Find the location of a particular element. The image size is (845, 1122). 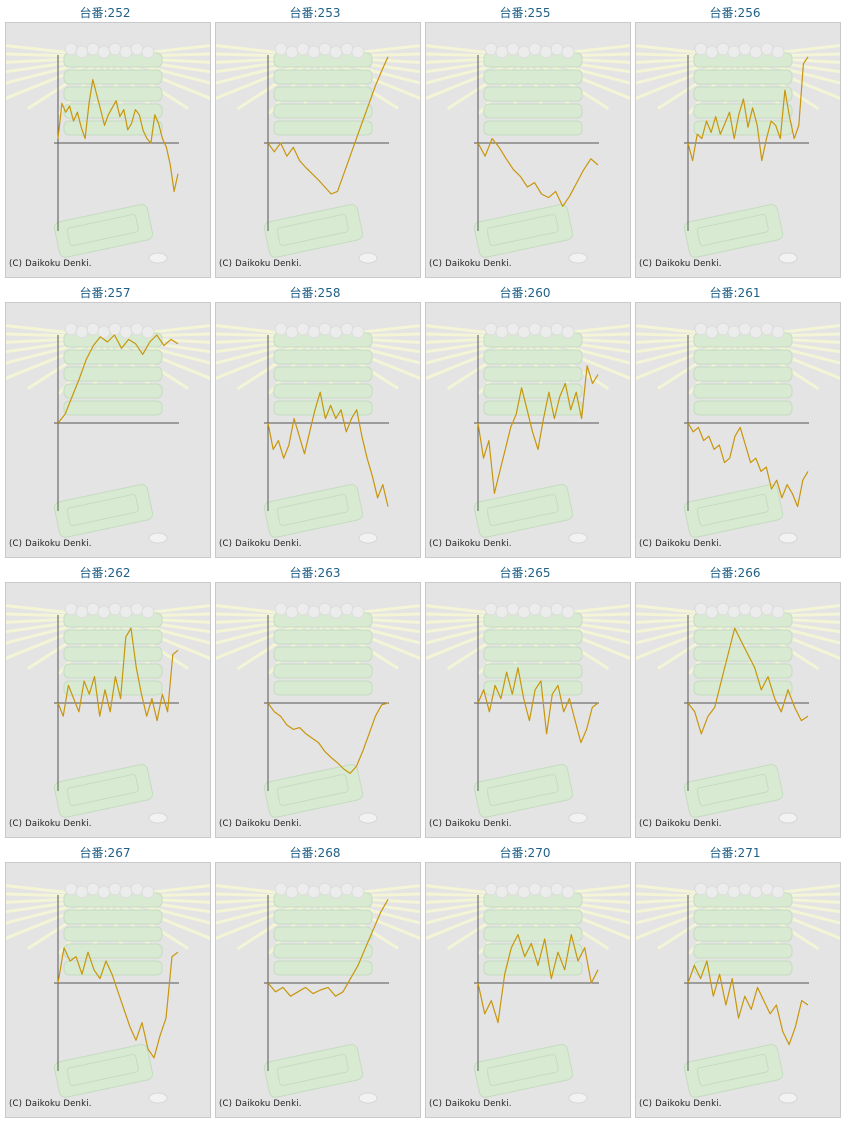

machine-number-label: 台番:260 is located at coordinates (525, 293).